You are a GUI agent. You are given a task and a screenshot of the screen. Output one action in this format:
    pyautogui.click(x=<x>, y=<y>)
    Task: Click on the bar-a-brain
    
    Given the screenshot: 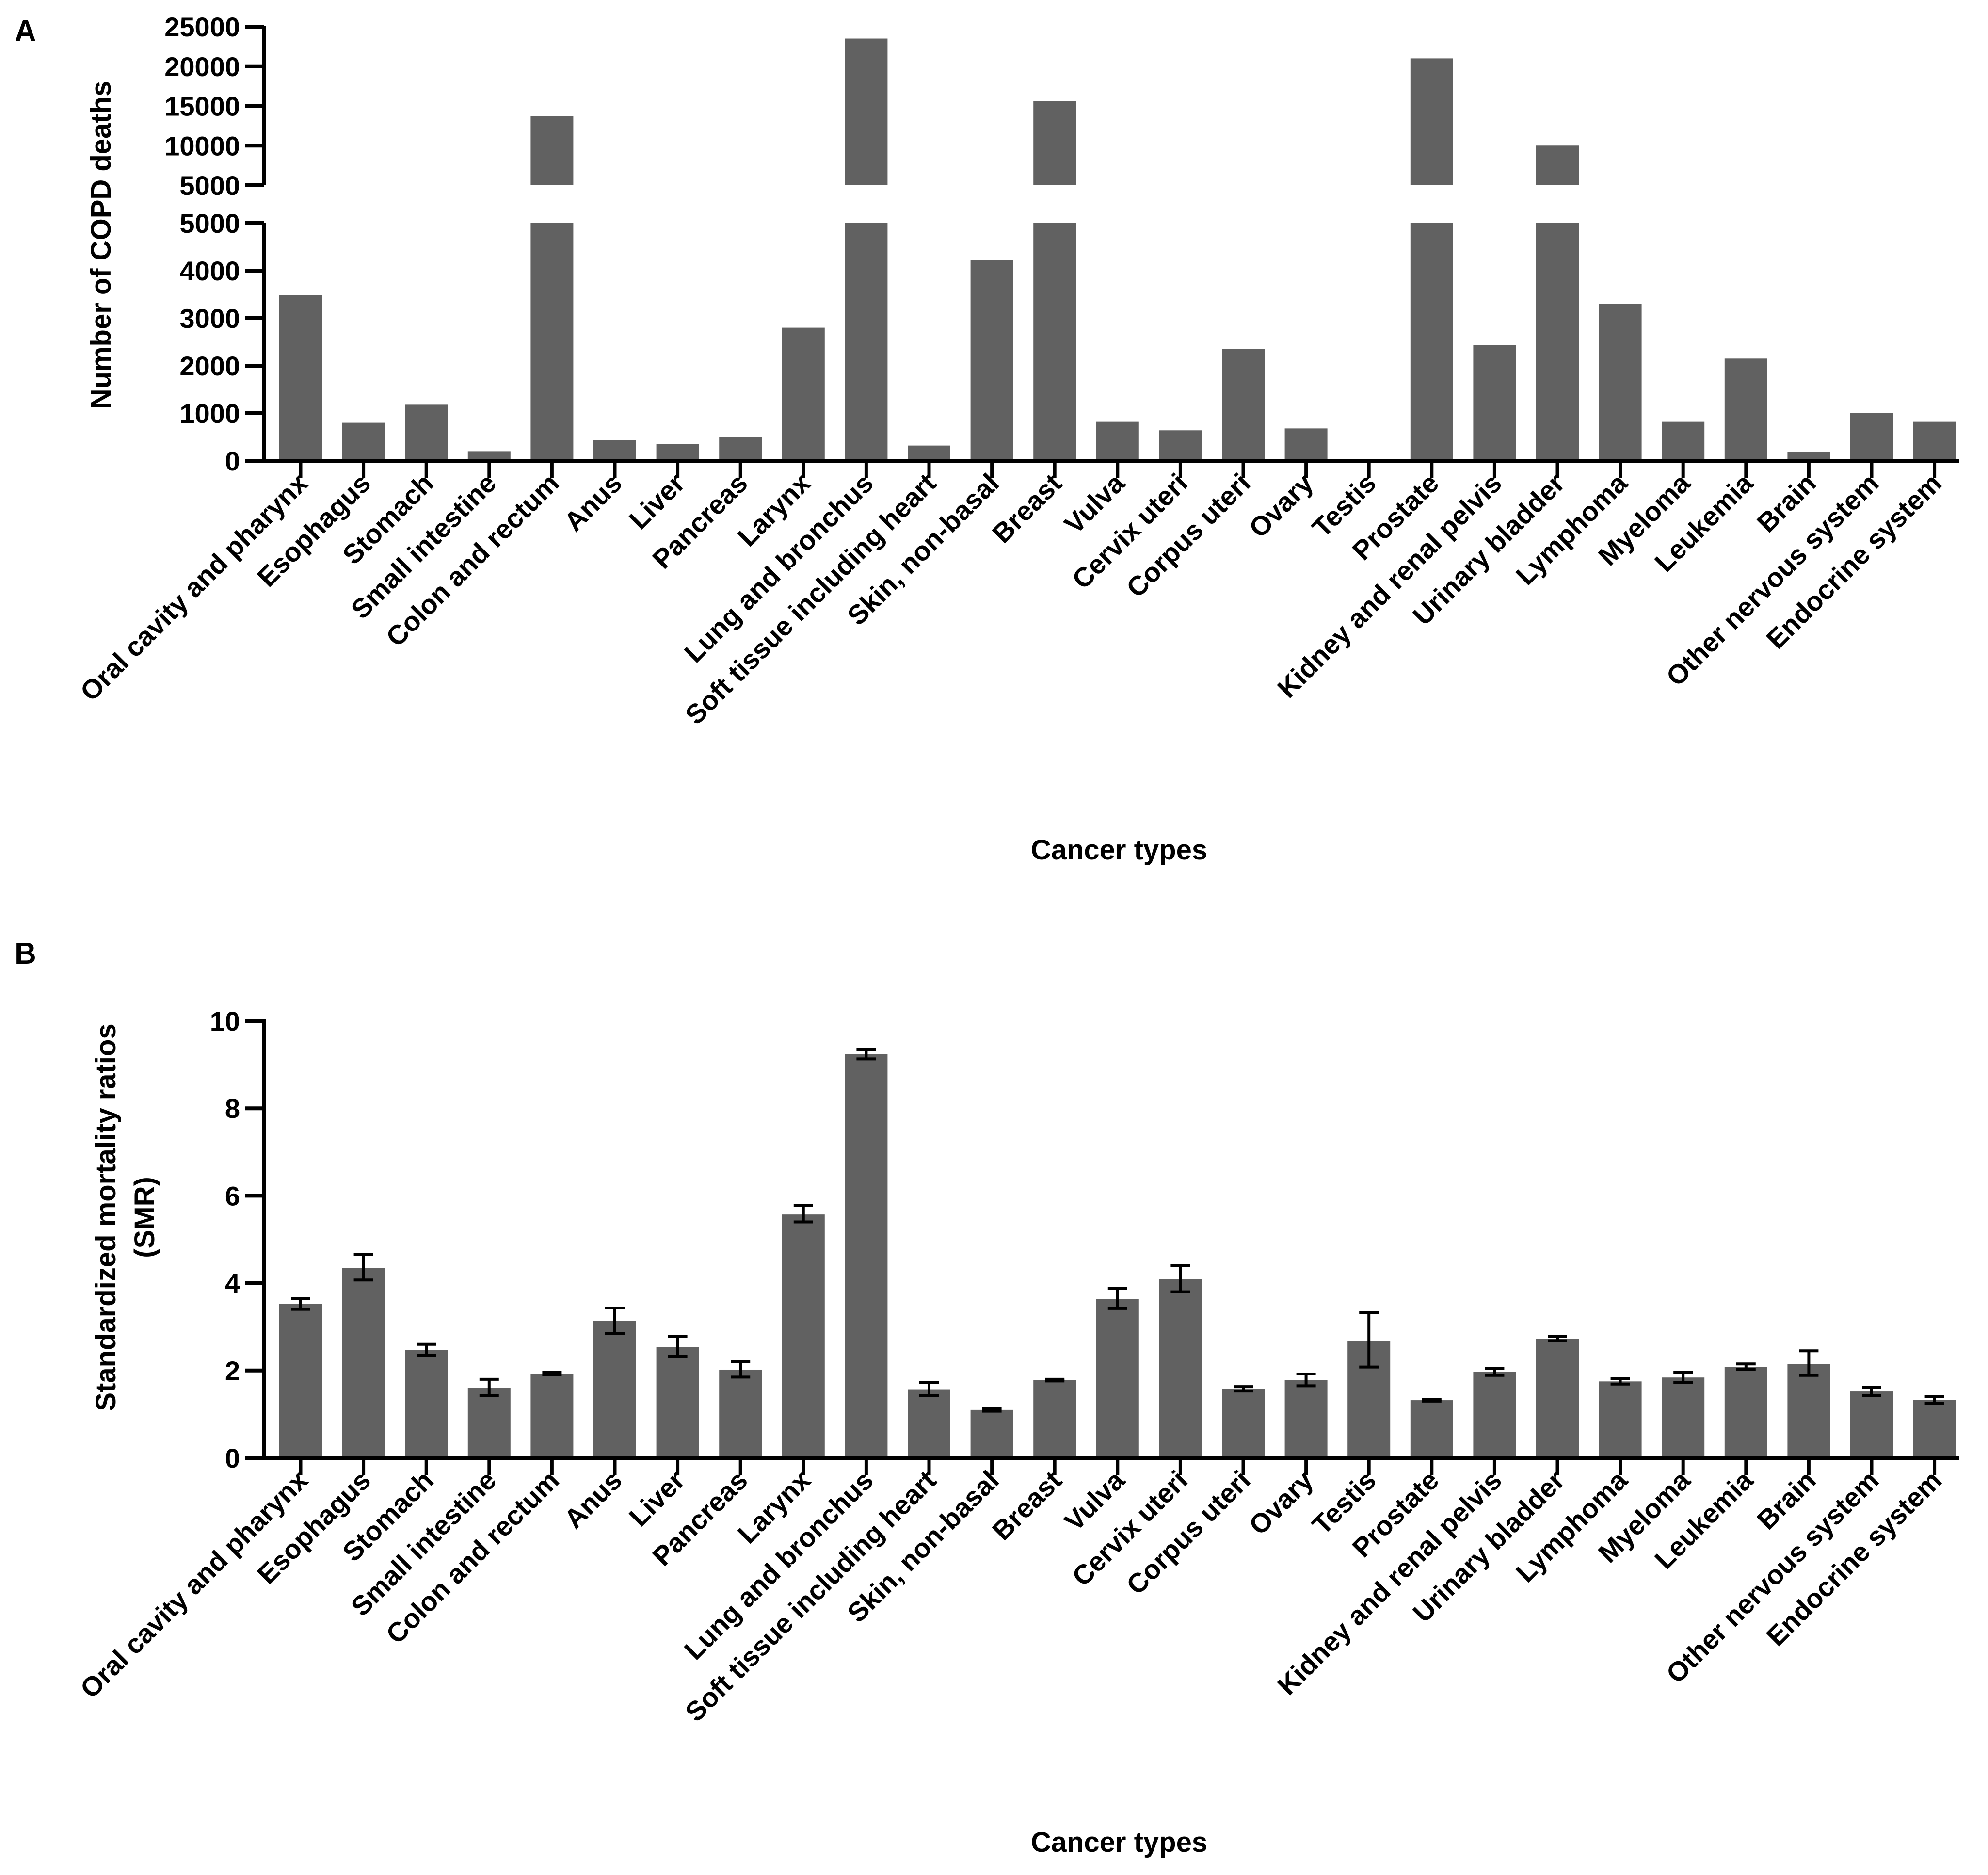 What is the action you would take?
    pyautogui.click(x=1808, y=456)
    